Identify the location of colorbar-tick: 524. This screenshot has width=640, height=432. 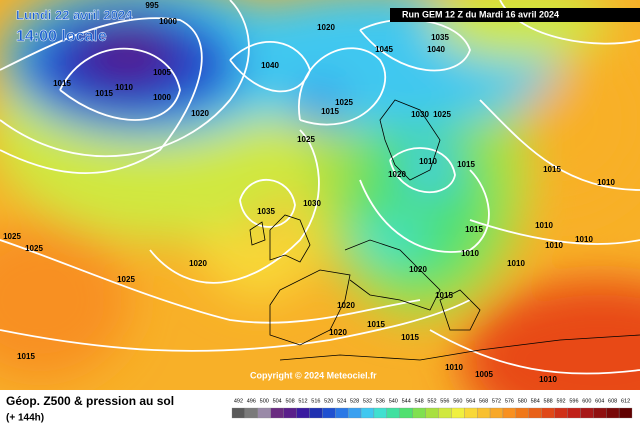
(341, 401).